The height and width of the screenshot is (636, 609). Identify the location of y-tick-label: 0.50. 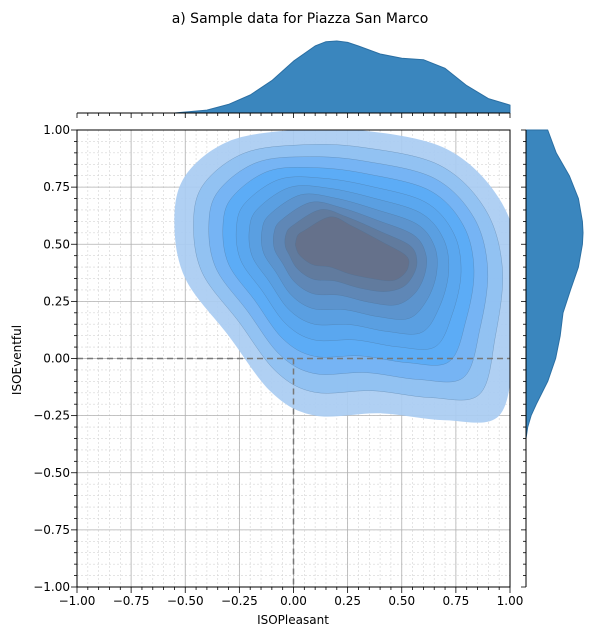
(56, 244).